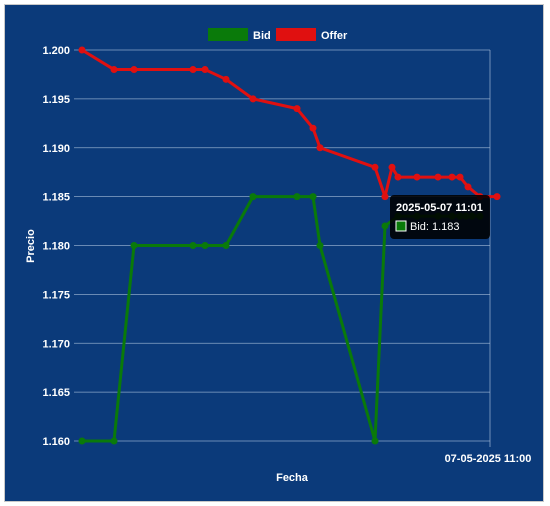 The image size is (550, 506). What do you see at coordinates (435, 227) in the screenshot?
I see `tooltip-label: Bid: 1.183` at bounding box center [435, 227].